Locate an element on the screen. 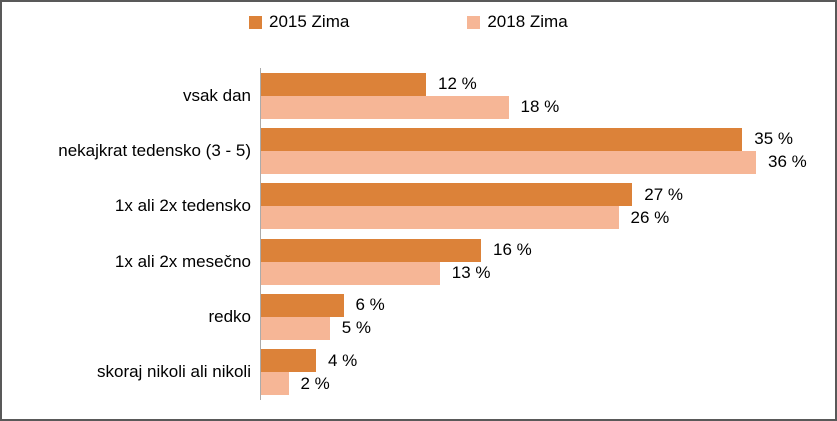 Image resolution: width=837 pixels, height=421 pixels. bar-group: 16 % 13 % is located at coordinates (548, 261).